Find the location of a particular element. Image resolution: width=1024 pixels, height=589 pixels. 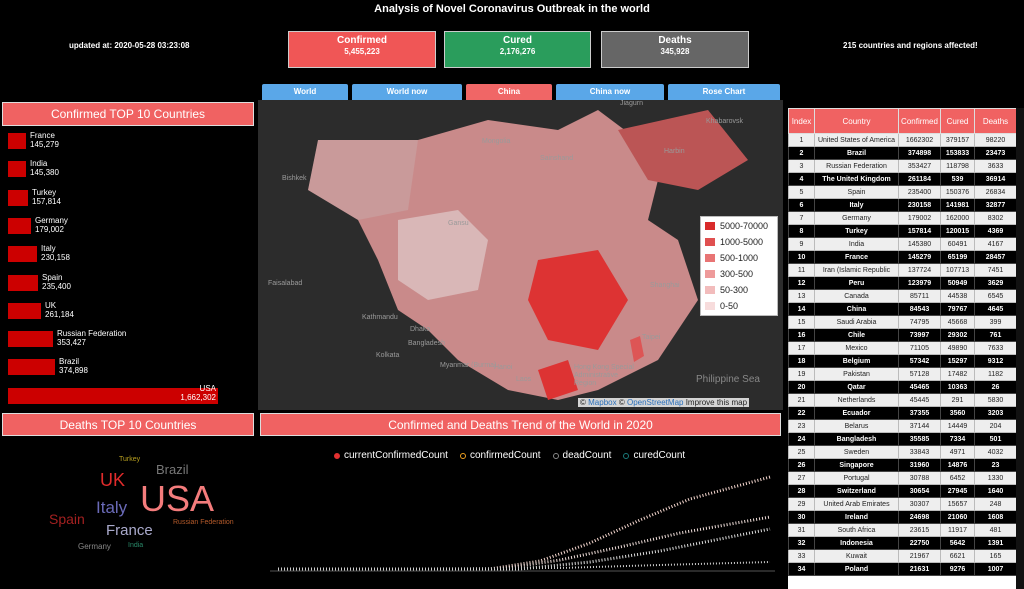

map-label-kolkata: Kolkata is located at coordinates (388, 355).